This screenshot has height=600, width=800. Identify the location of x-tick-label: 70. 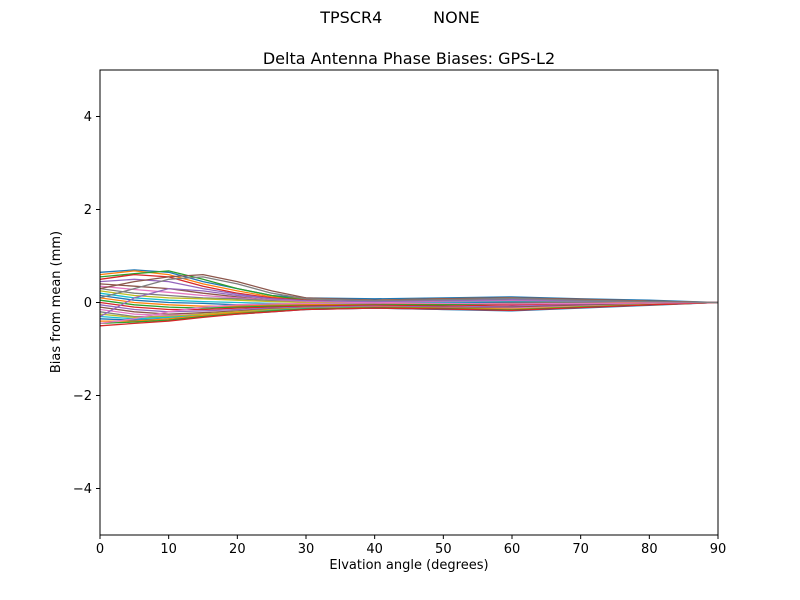
(580, 549).